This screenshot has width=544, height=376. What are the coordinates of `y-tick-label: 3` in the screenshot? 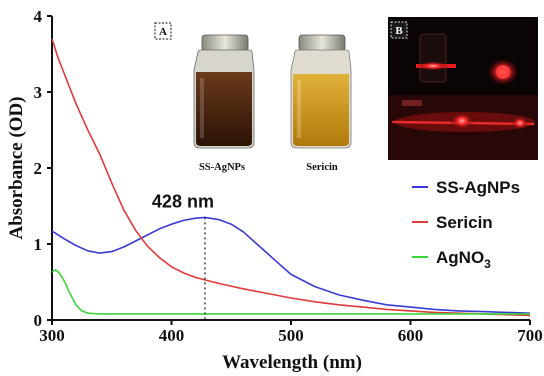 It's located at (38, 92).